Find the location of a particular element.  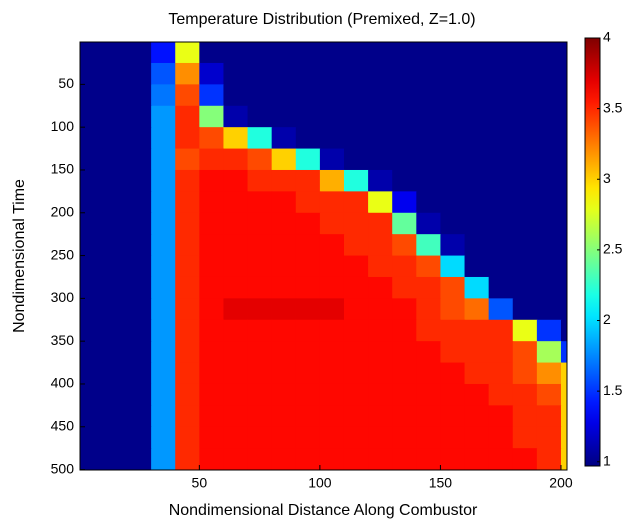

y-tick-label: 300 is located at coordinates (63, 297).